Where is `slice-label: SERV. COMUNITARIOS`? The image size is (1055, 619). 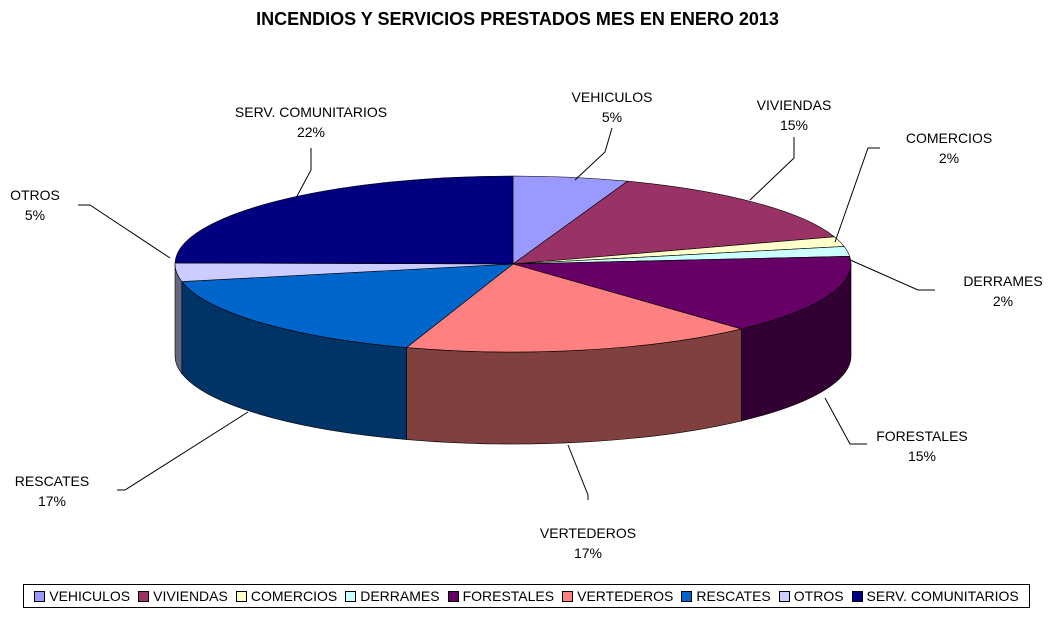
slice-label: SERV. COMUNITARIOS is located at coordinates (311, 112).